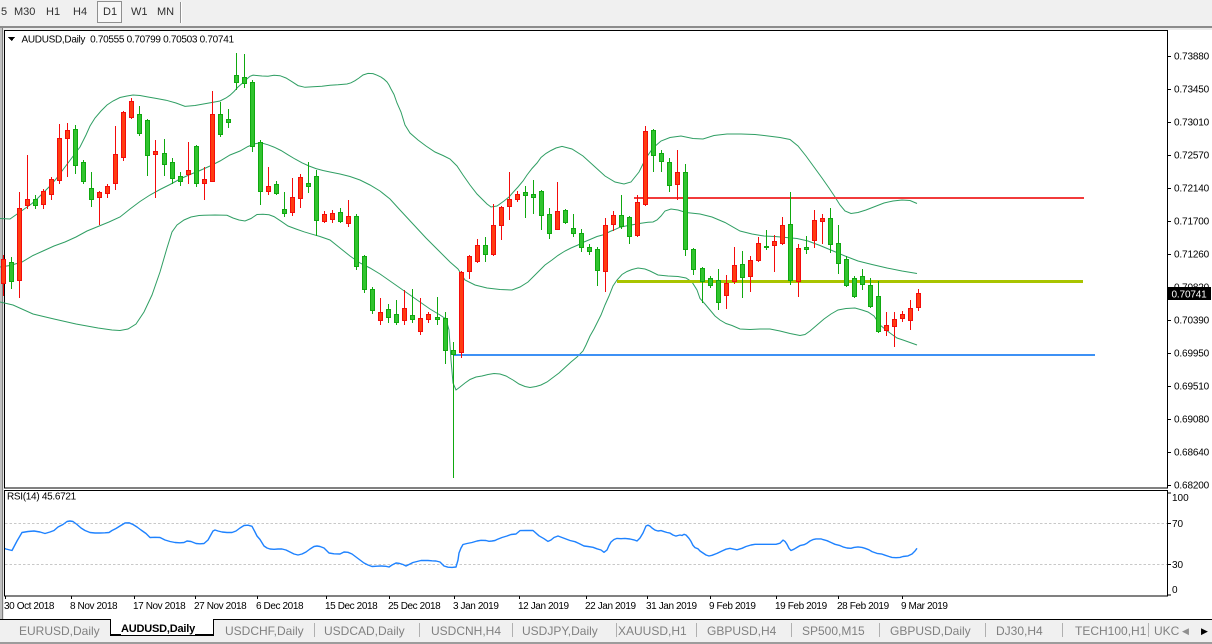 This screenshot has width=1212, height=644. Describe the element at coordinates (476, 606) in the screenshot. I see `svg-text: 3 Jan 2019` at that location.